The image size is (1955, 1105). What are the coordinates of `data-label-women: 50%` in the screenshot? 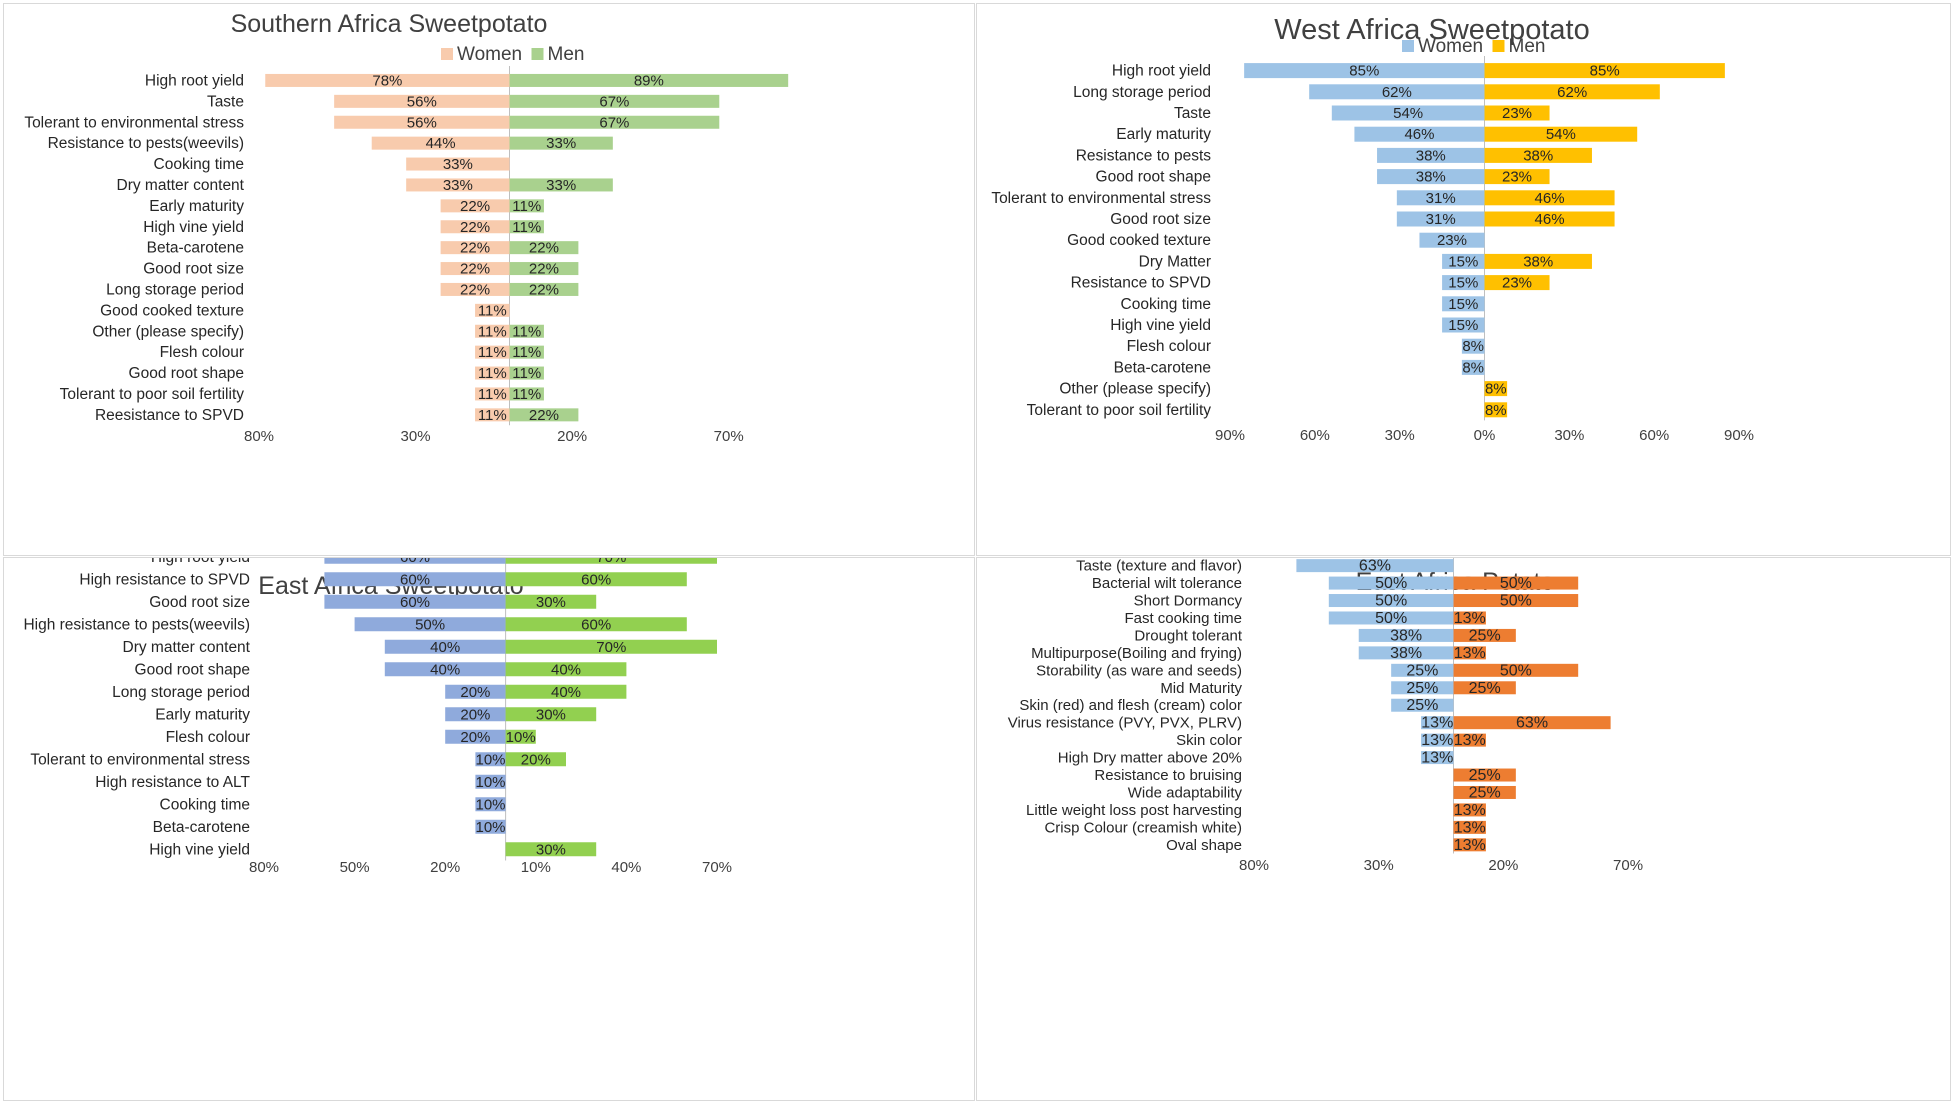 It's located at (1391, 601).